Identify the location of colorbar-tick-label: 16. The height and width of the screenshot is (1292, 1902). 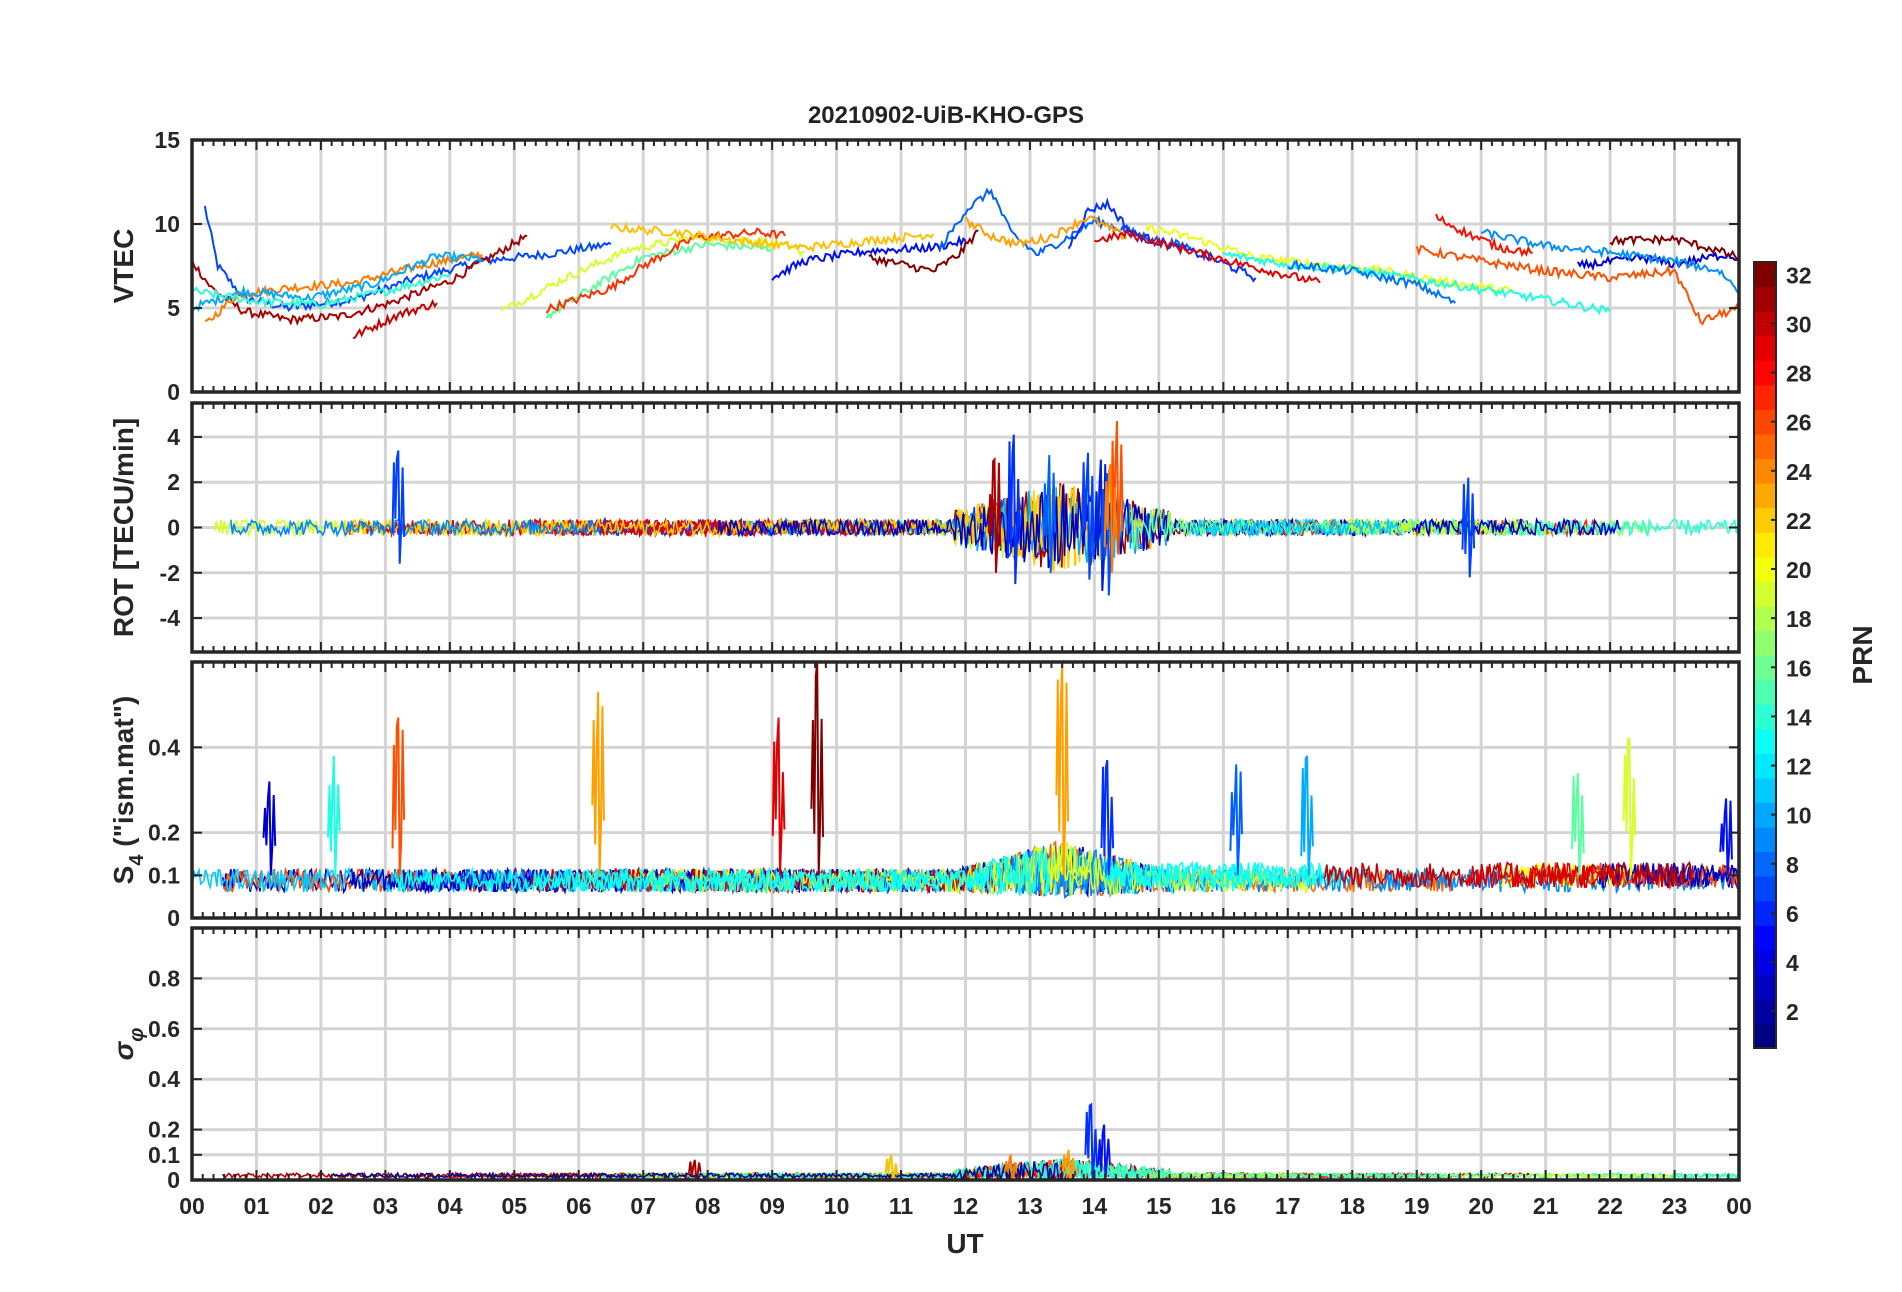
(1799, 668).